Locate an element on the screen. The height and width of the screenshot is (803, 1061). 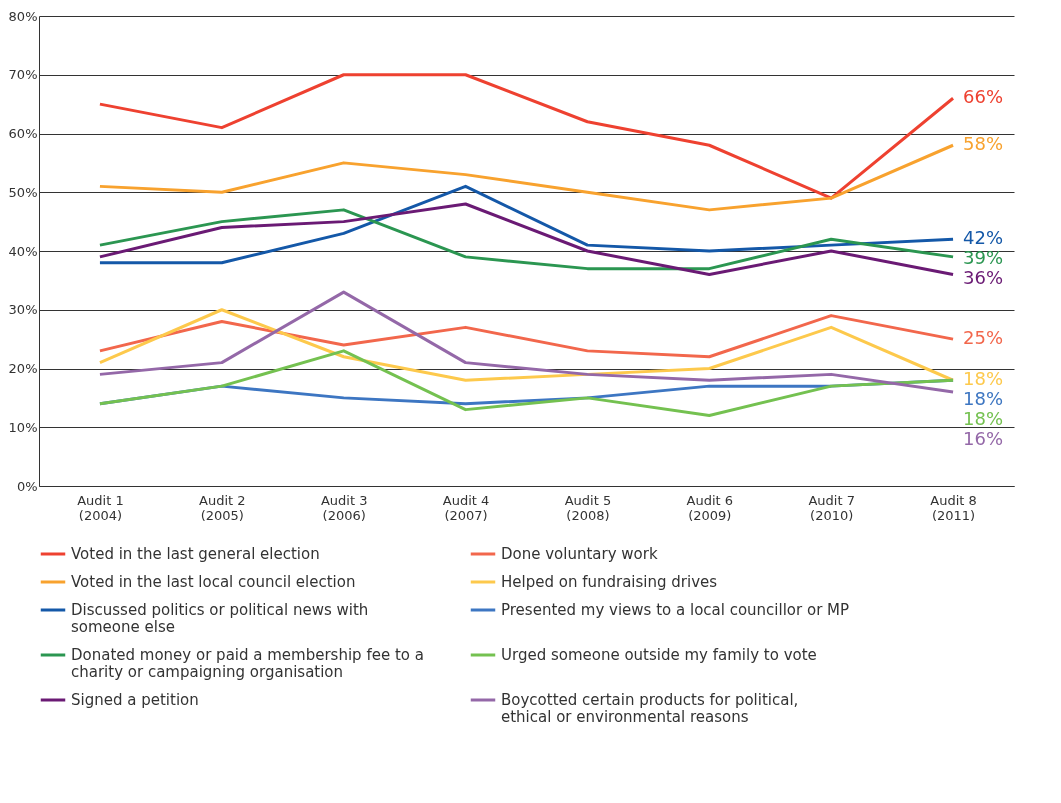
legend-label: Urged someone outside my family to vote is located at coordinates (659, 655).